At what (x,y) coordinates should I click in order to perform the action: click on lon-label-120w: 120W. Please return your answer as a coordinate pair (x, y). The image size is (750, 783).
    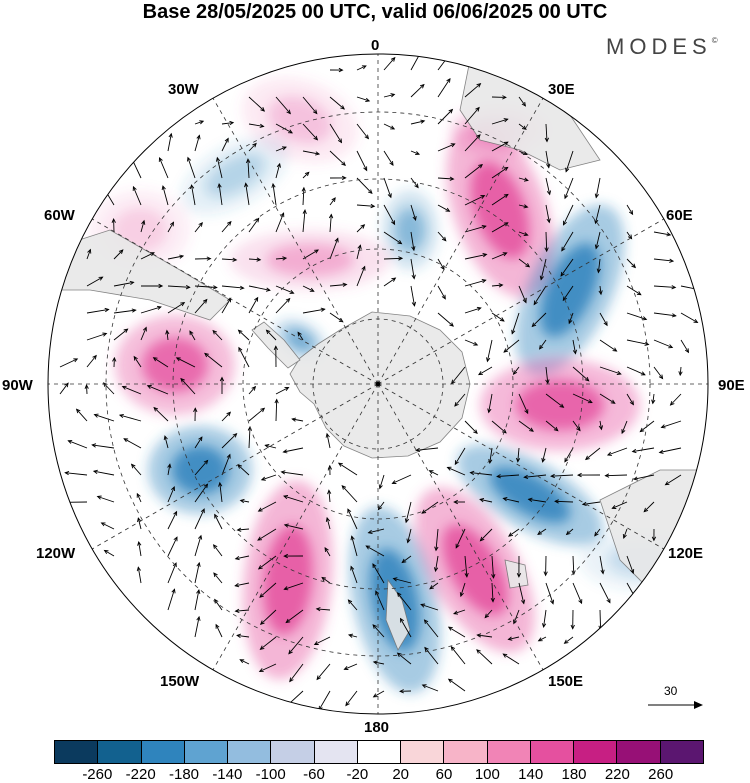
    Looking at the image, I should click on (56, 553).